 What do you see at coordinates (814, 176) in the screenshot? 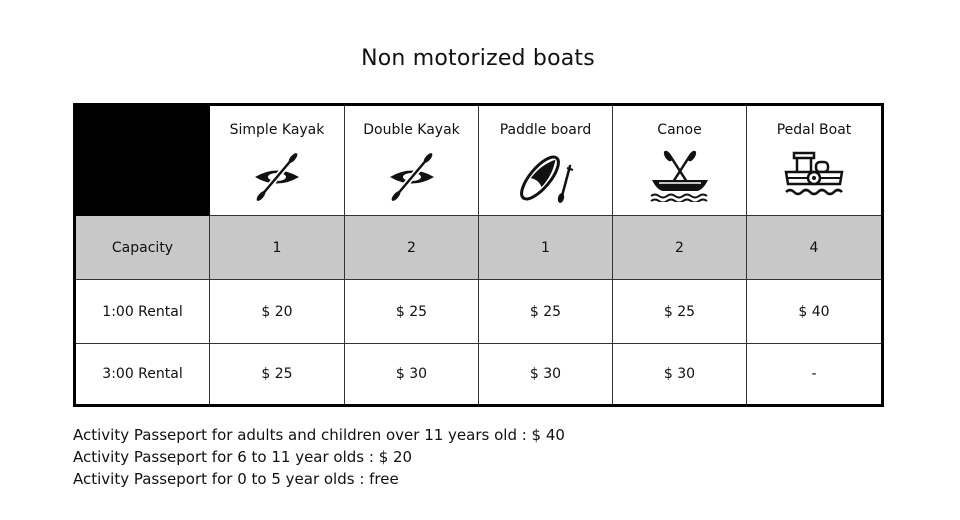
I see `pedal-boat-icon` at bounding box center [814, 176].